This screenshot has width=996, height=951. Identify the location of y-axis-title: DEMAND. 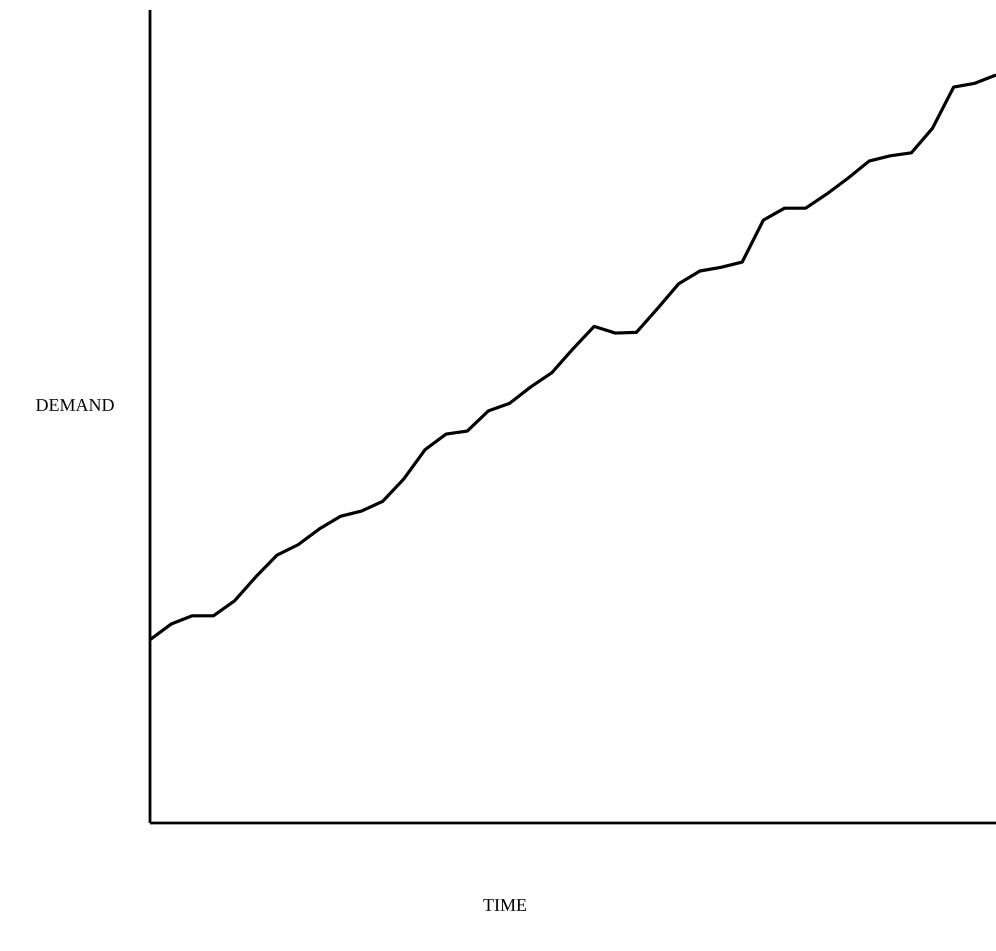
(75, 405).